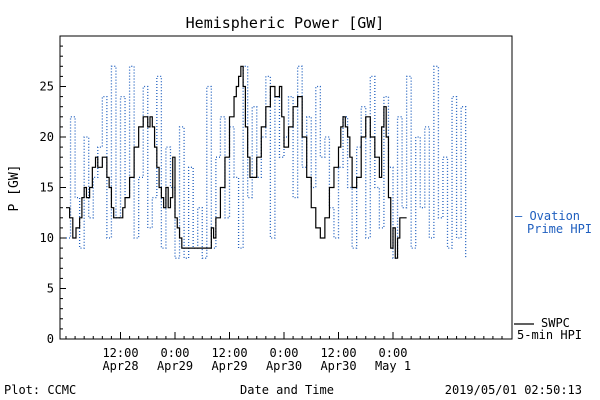 This screenshot has width=600, height=400. I want to click on y-axis-label: P [GW], so click(14, 188).